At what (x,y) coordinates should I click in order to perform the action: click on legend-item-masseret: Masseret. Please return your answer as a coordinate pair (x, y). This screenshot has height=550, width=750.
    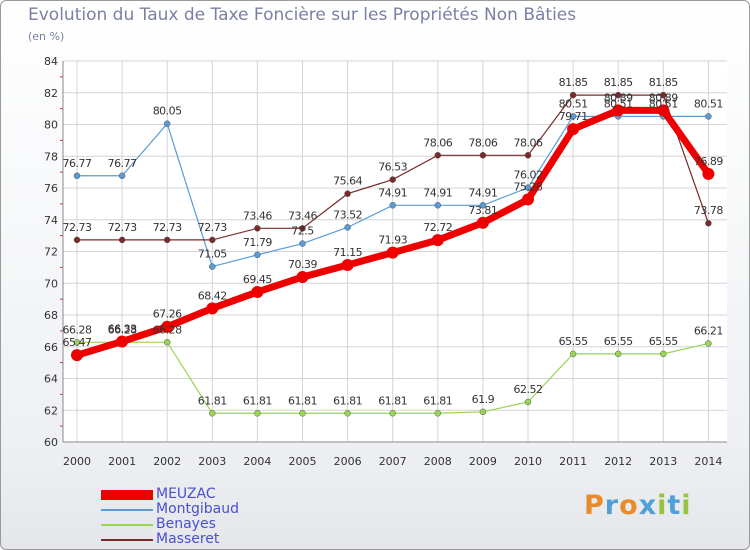
    Looking at the image, I should click on (170, 539).